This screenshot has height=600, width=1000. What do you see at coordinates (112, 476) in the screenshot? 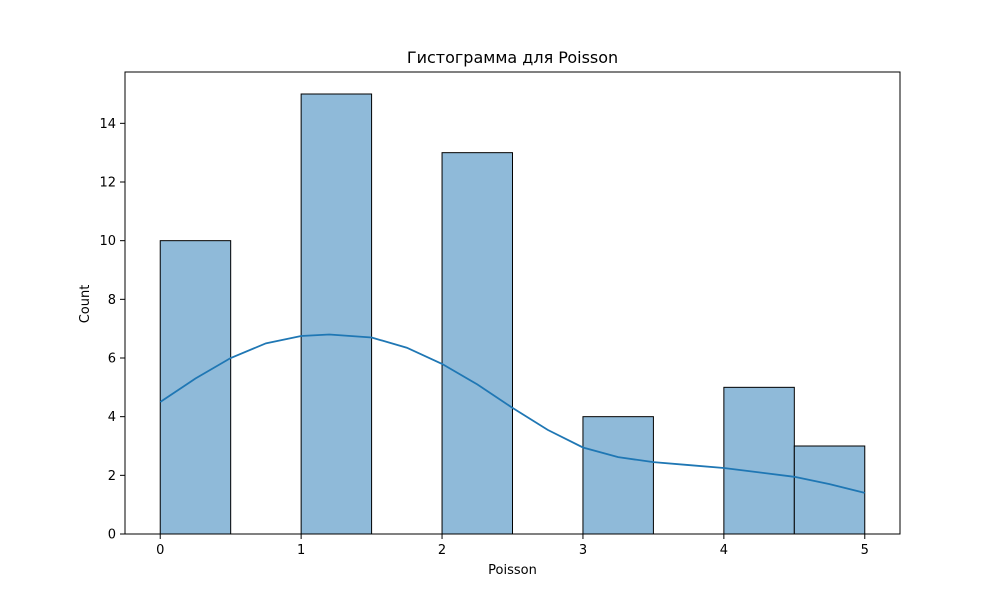
I see `y-tick-label-2: 2` at bounding box center [112, 476].